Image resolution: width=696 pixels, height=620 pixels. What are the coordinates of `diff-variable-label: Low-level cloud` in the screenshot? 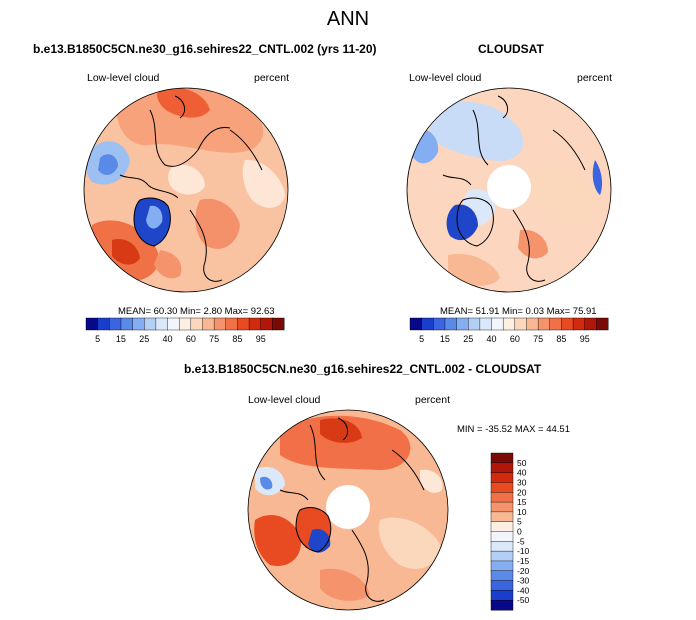 It's located at (284, 400).